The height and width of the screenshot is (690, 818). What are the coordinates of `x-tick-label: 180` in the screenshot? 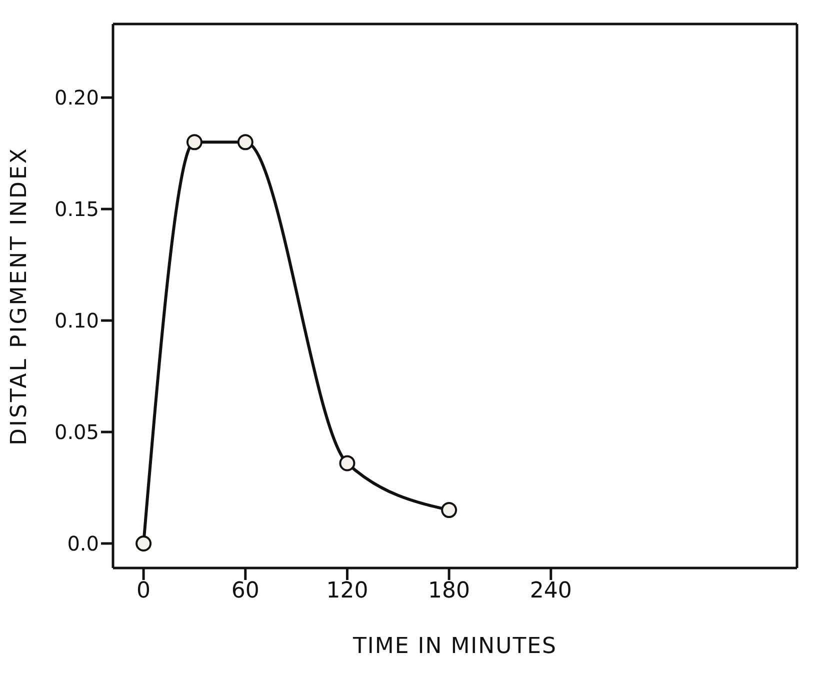 It's located at (449, 591).